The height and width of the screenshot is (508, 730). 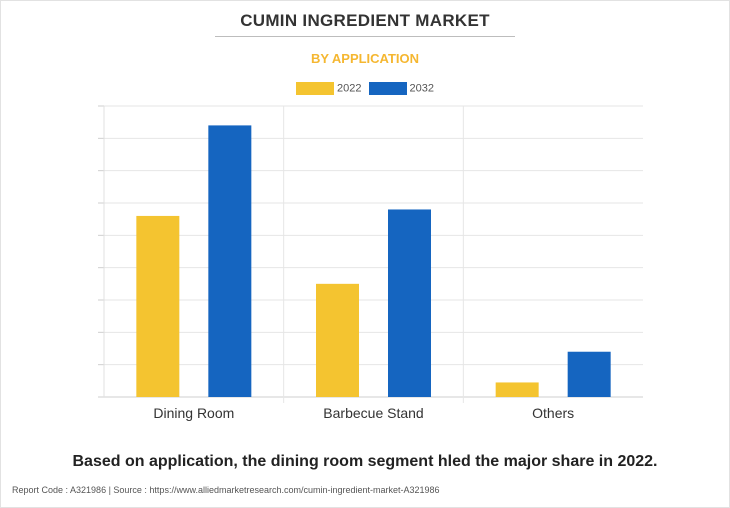 I want to click on x-tick-label: Others, so click(x=553, y=413).